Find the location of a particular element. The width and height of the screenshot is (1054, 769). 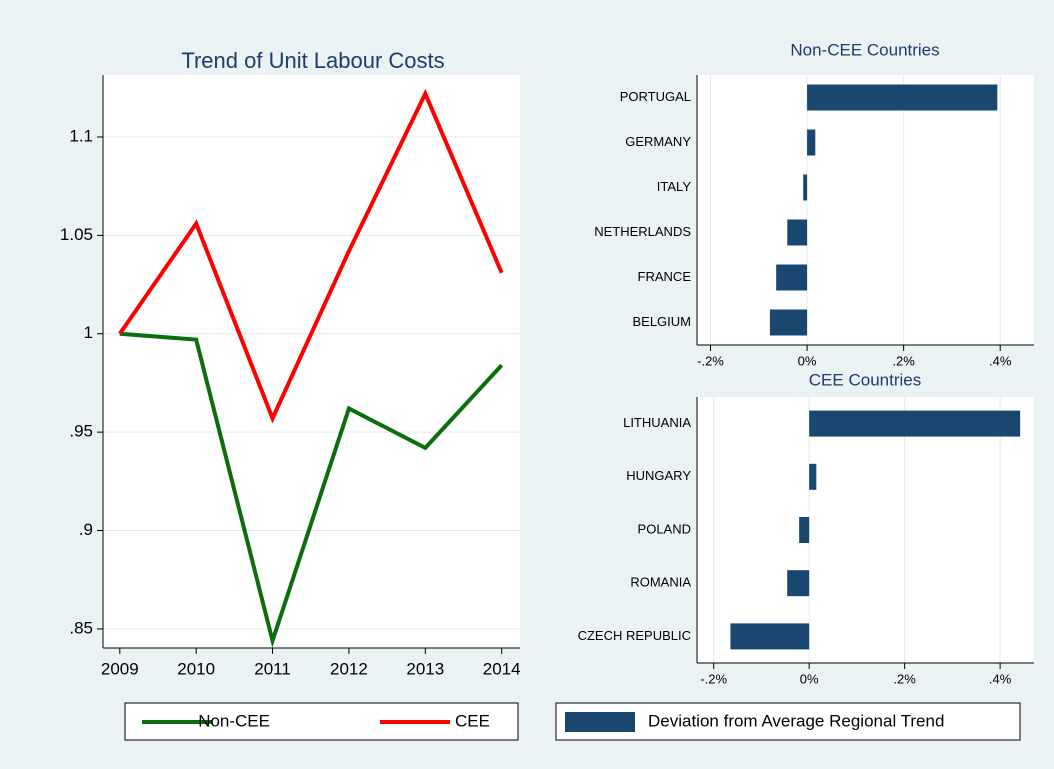

x-tick-label: 2009 is located at coordinates (120, 668).